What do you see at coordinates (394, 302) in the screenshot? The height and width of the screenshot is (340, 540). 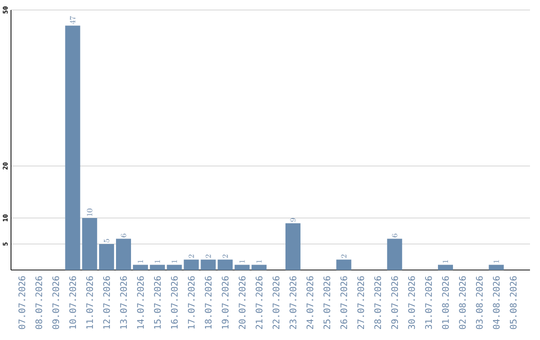 I see `x-tick-label: 29.07.2026` at bounding box center [394, 302].